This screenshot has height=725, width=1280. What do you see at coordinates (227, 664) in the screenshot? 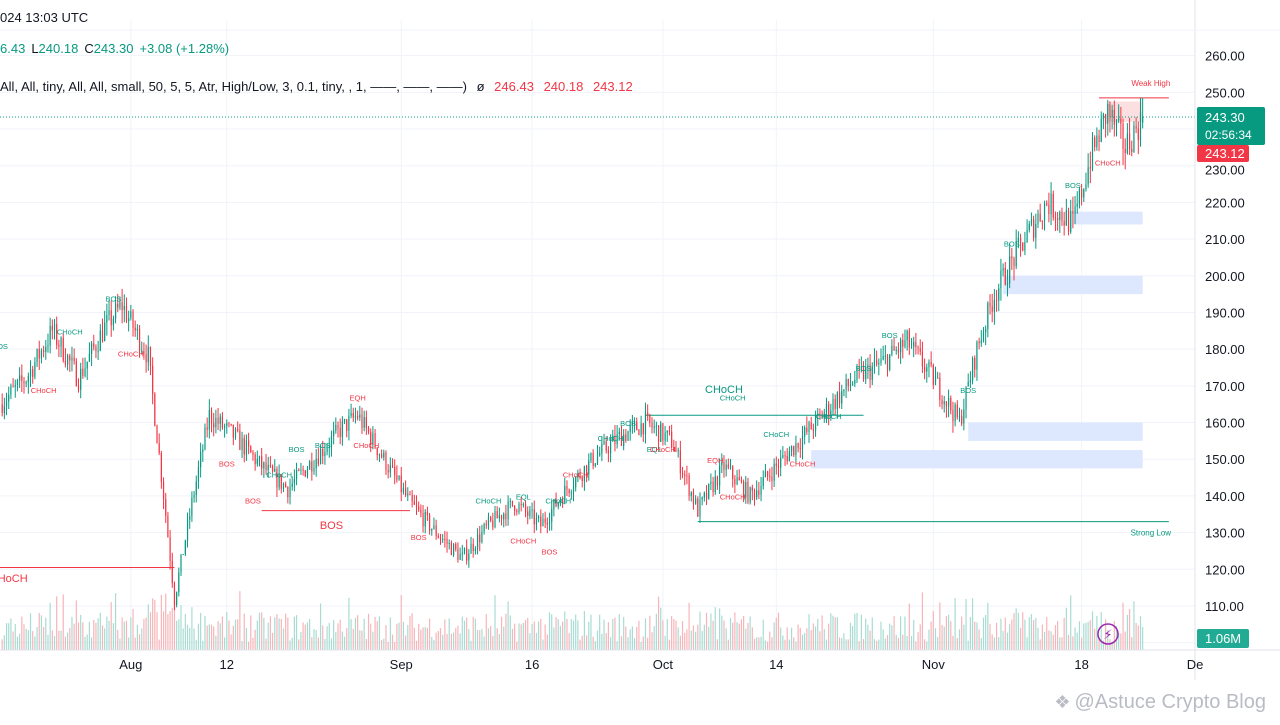
I see `x-tick-label: 12` at bounding box center [227, 664].